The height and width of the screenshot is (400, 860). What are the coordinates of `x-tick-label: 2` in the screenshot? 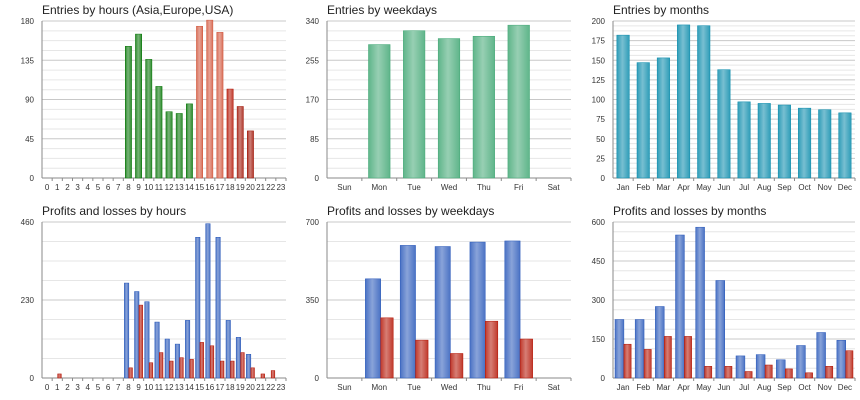 It's located at (67, 387).